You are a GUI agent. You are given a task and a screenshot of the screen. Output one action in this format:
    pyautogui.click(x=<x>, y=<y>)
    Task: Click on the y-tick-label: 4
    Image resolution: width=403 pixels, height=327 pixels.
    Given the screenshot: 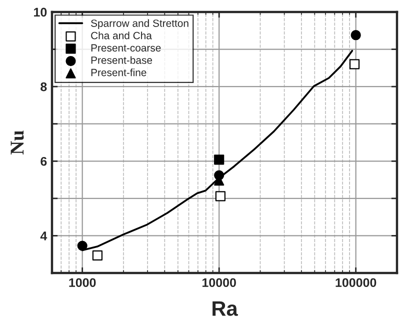 What is the action you would take?
    pyautogui.click(x=44, y=236)
    